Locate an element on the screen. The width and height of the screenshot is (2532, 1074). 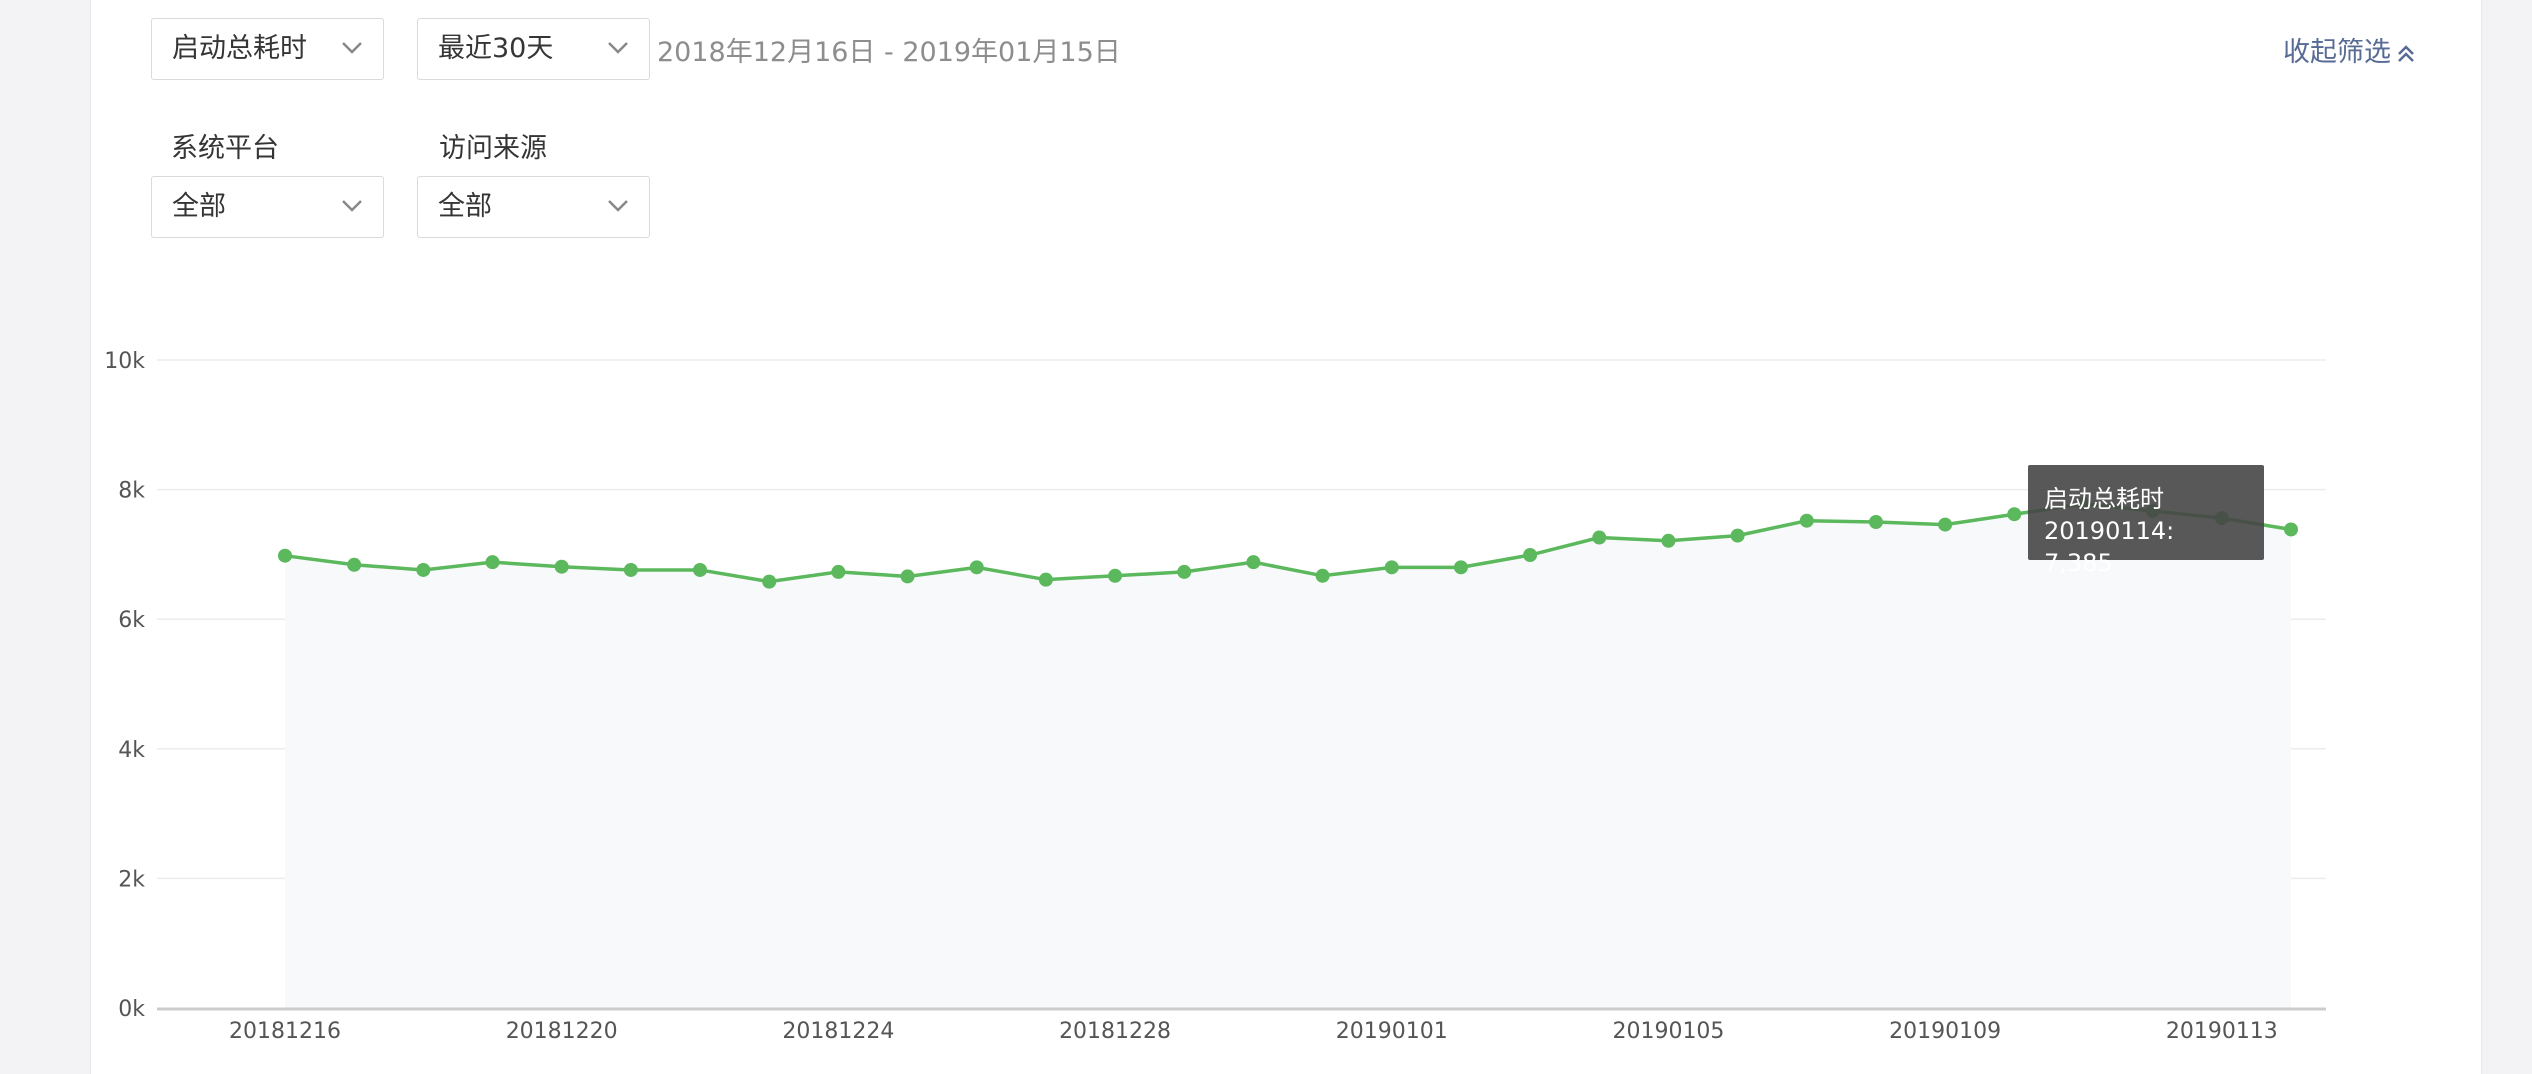
x-tick-label: 20190105 is located at coordinates (1668, 1031).